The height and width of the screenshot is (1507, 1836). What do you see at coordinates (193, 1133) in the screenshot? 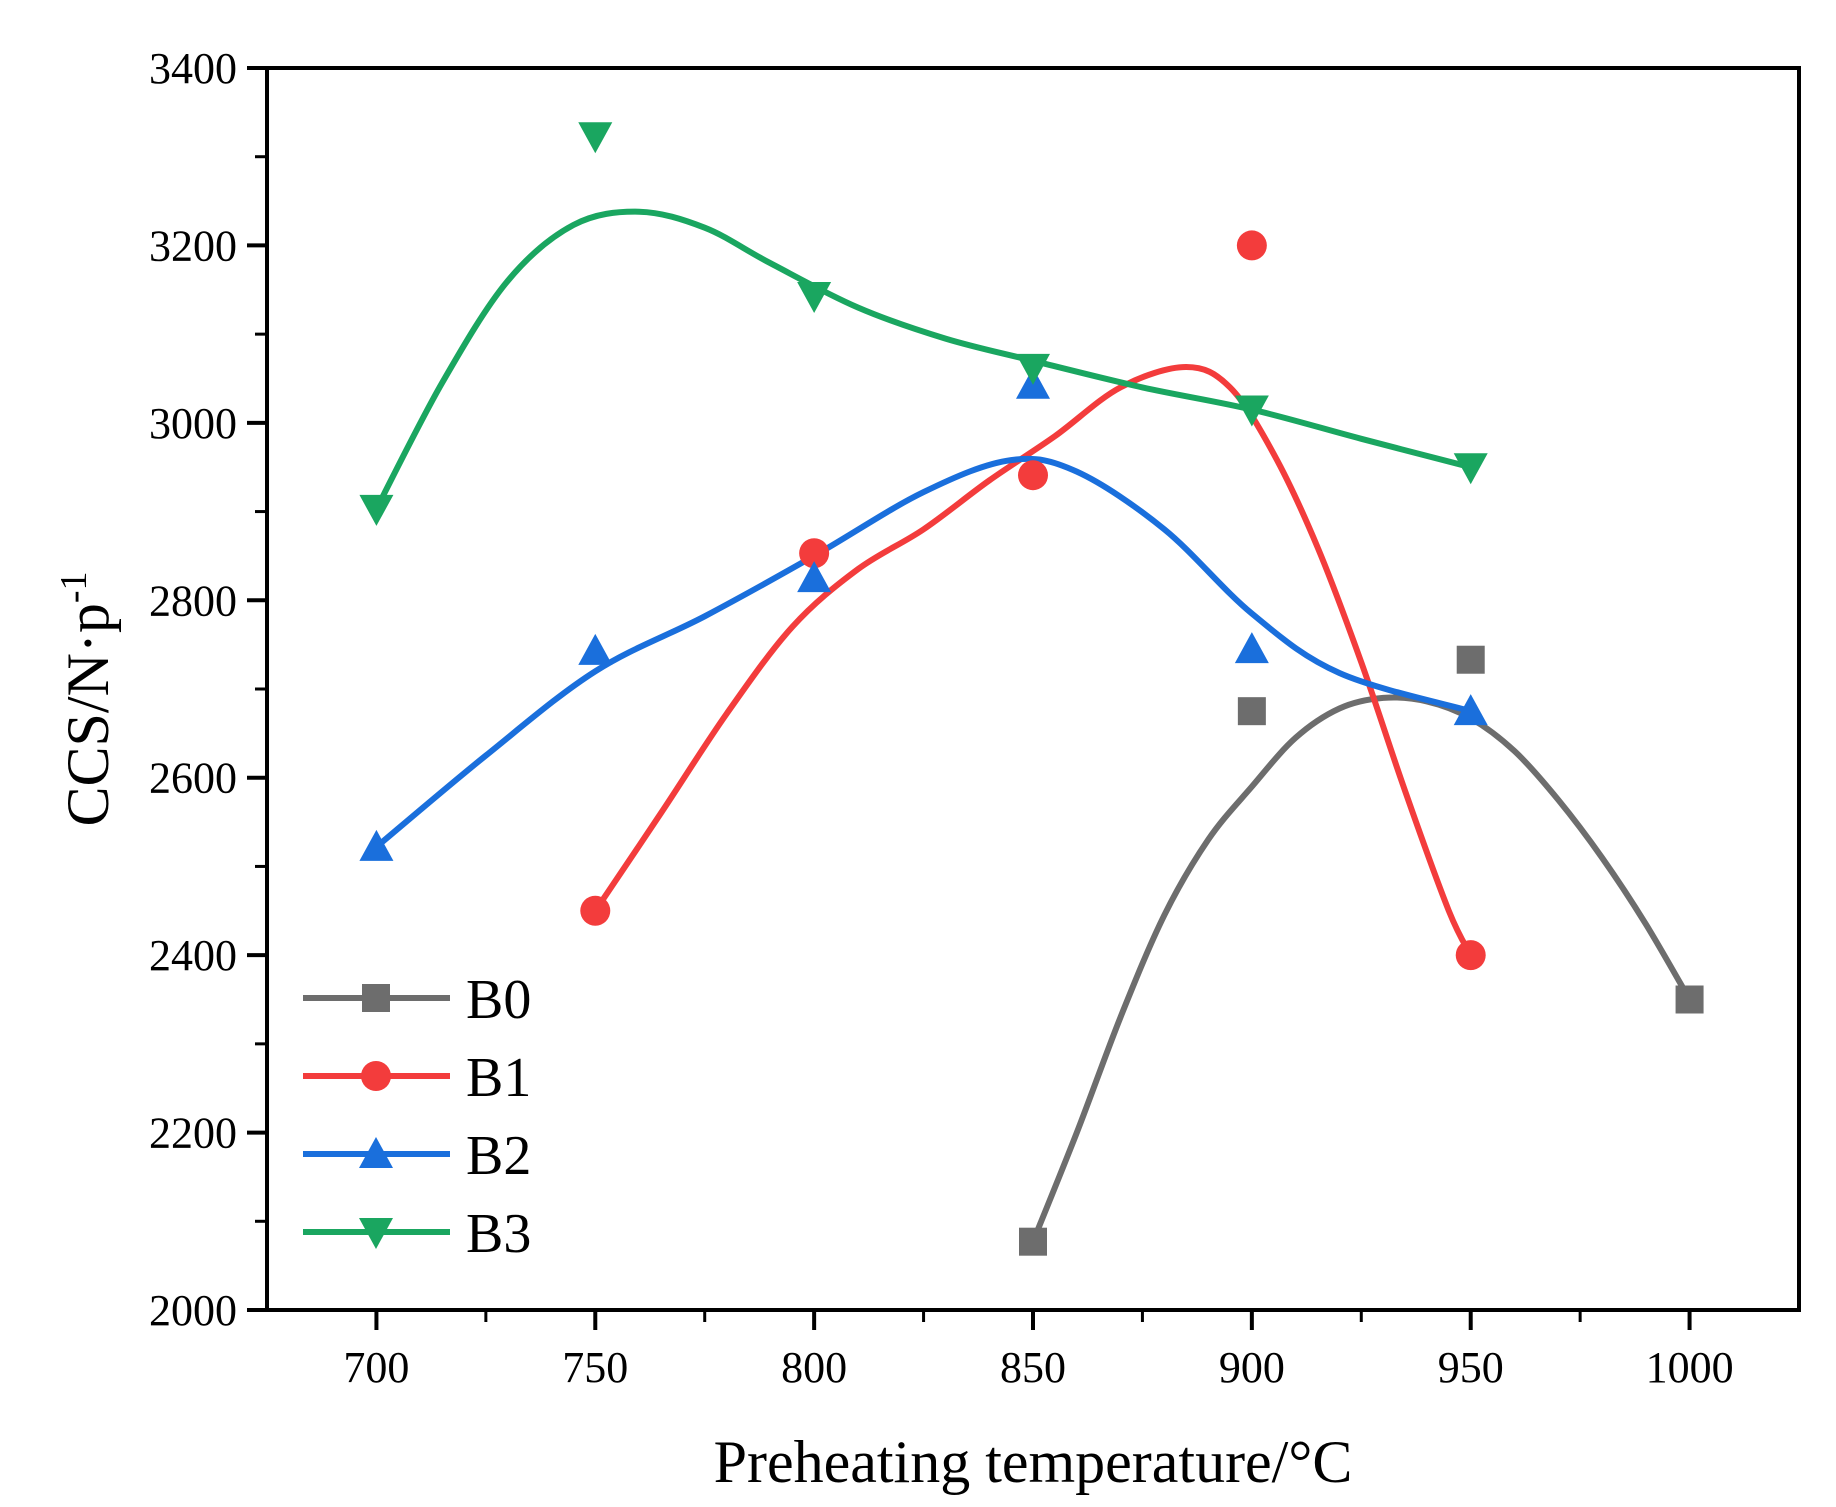
I see `y-tick-label: 2200` at bounding box center [193, 1133].